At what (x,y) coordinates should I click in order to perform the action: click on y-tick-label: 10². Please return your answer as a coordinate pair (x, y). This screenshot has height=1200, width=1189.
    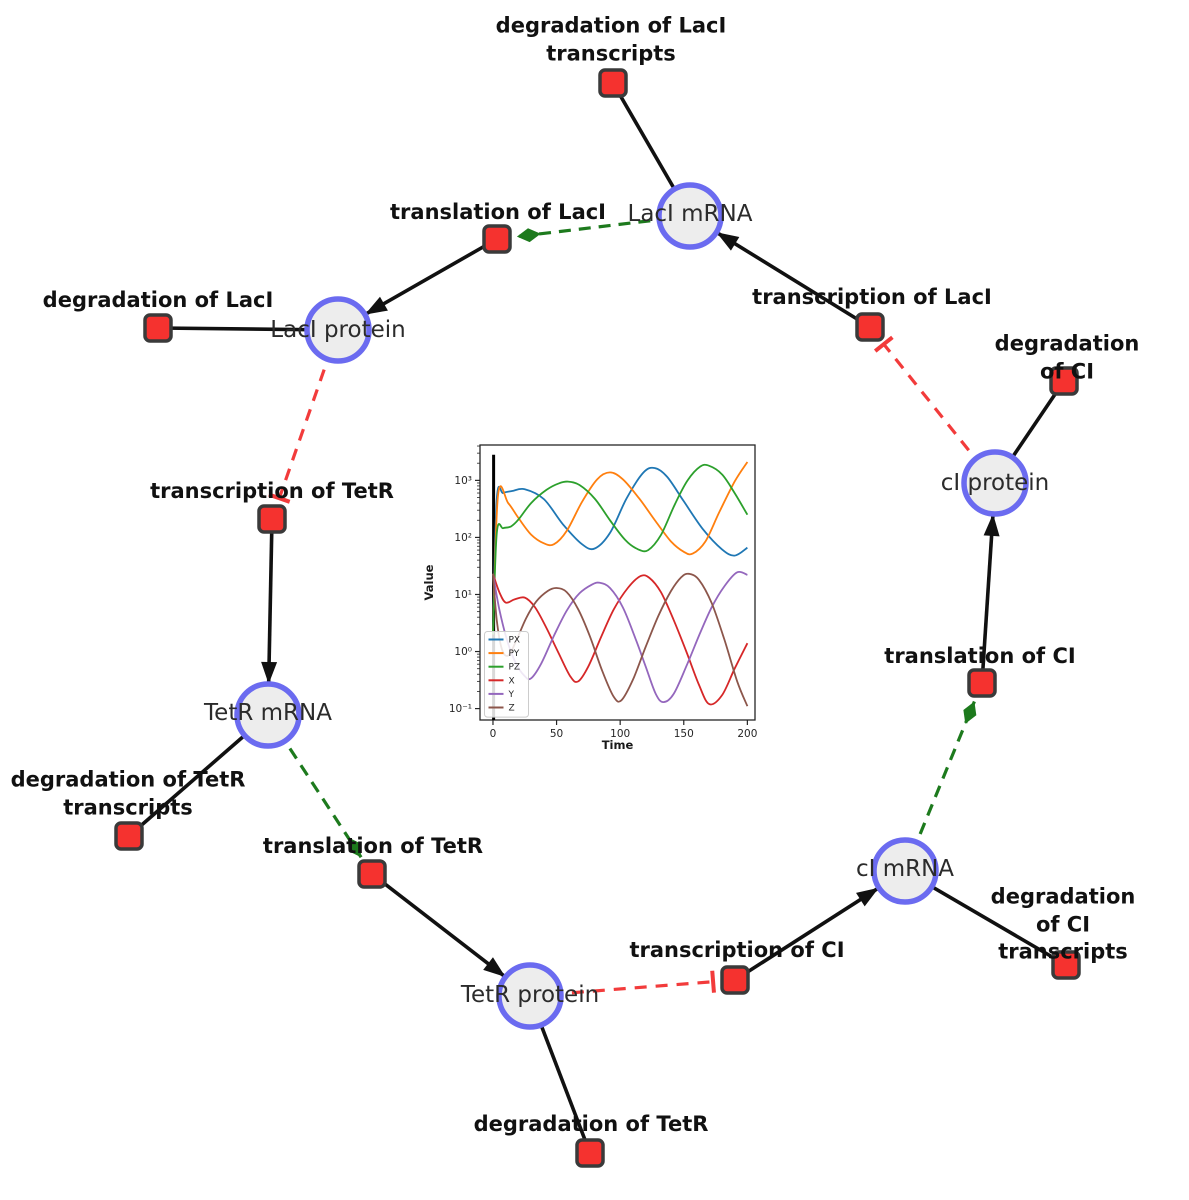
    Looking at the image, I should click on (463, 538).